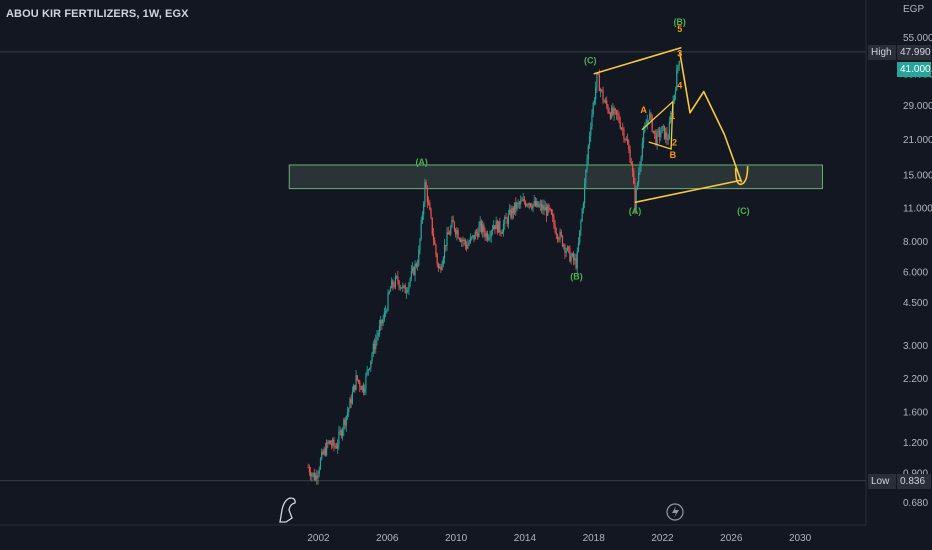  I want to click on y-tick-label: 55.000, so click(917, 38).